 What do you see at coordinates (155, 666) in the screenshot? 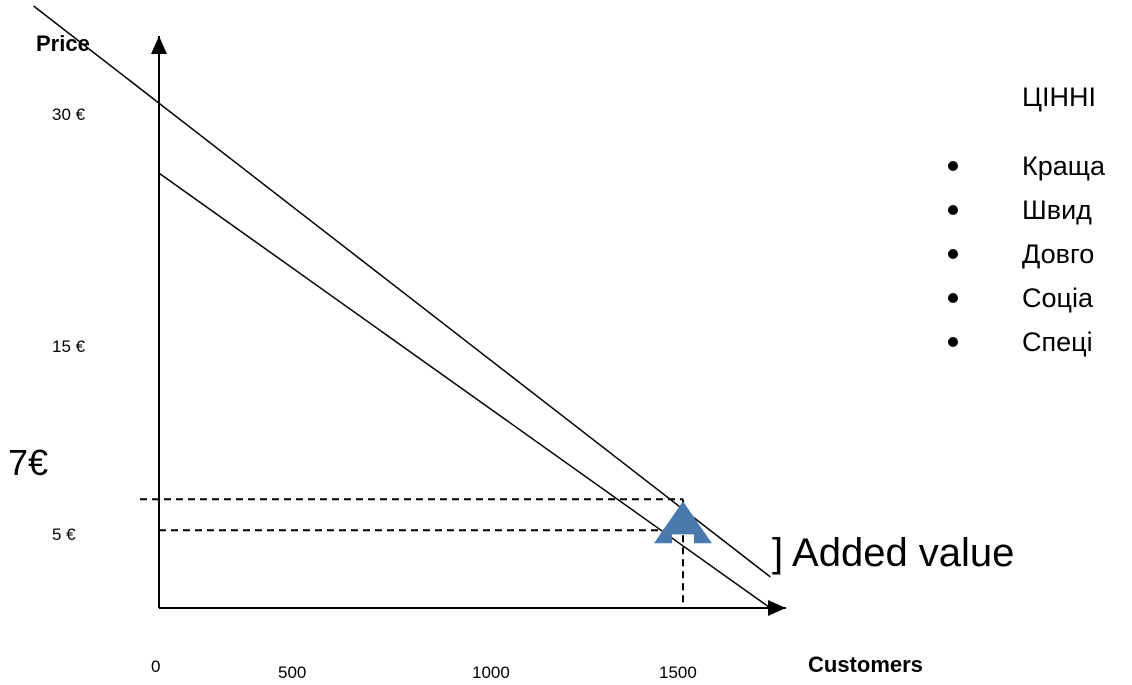
I see `x-tick-0: 0` at bounding box center [155, 666].